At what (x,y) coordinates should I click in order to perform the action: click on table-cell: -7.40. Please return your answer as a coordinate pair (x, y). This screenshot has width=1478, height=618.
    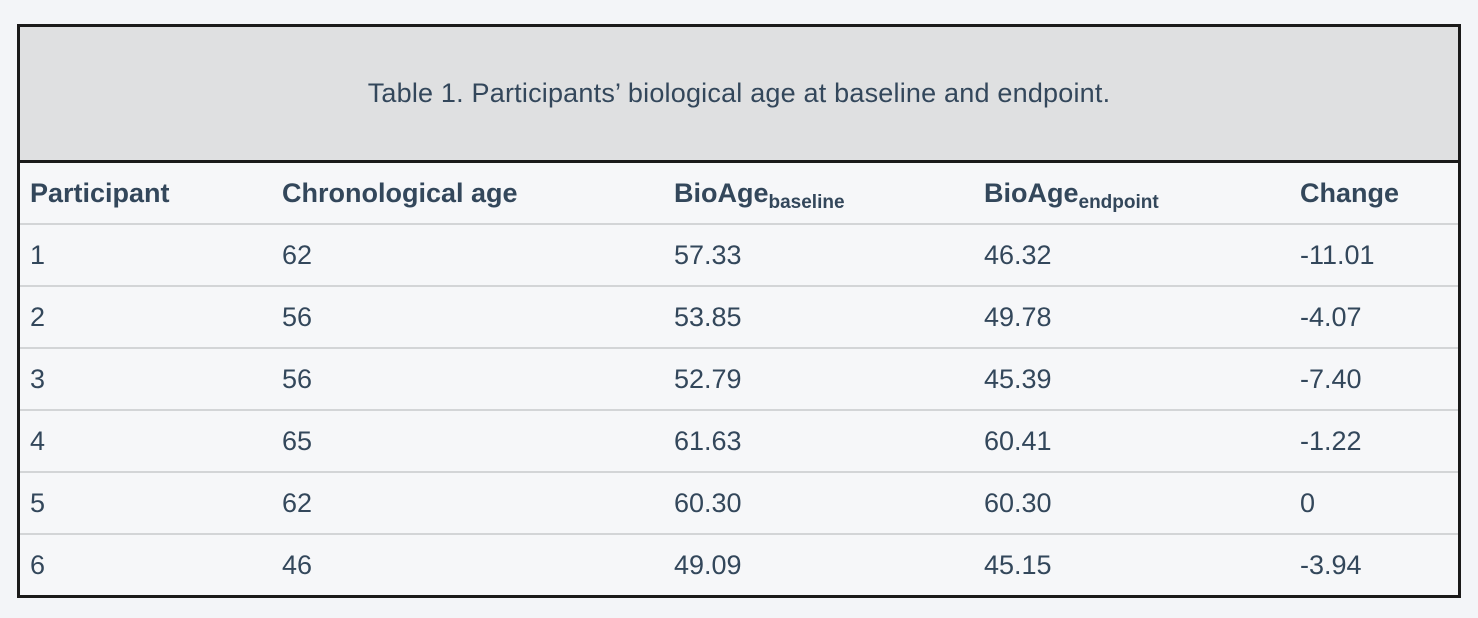
    Looking at the image, I should click on (1374, 379).